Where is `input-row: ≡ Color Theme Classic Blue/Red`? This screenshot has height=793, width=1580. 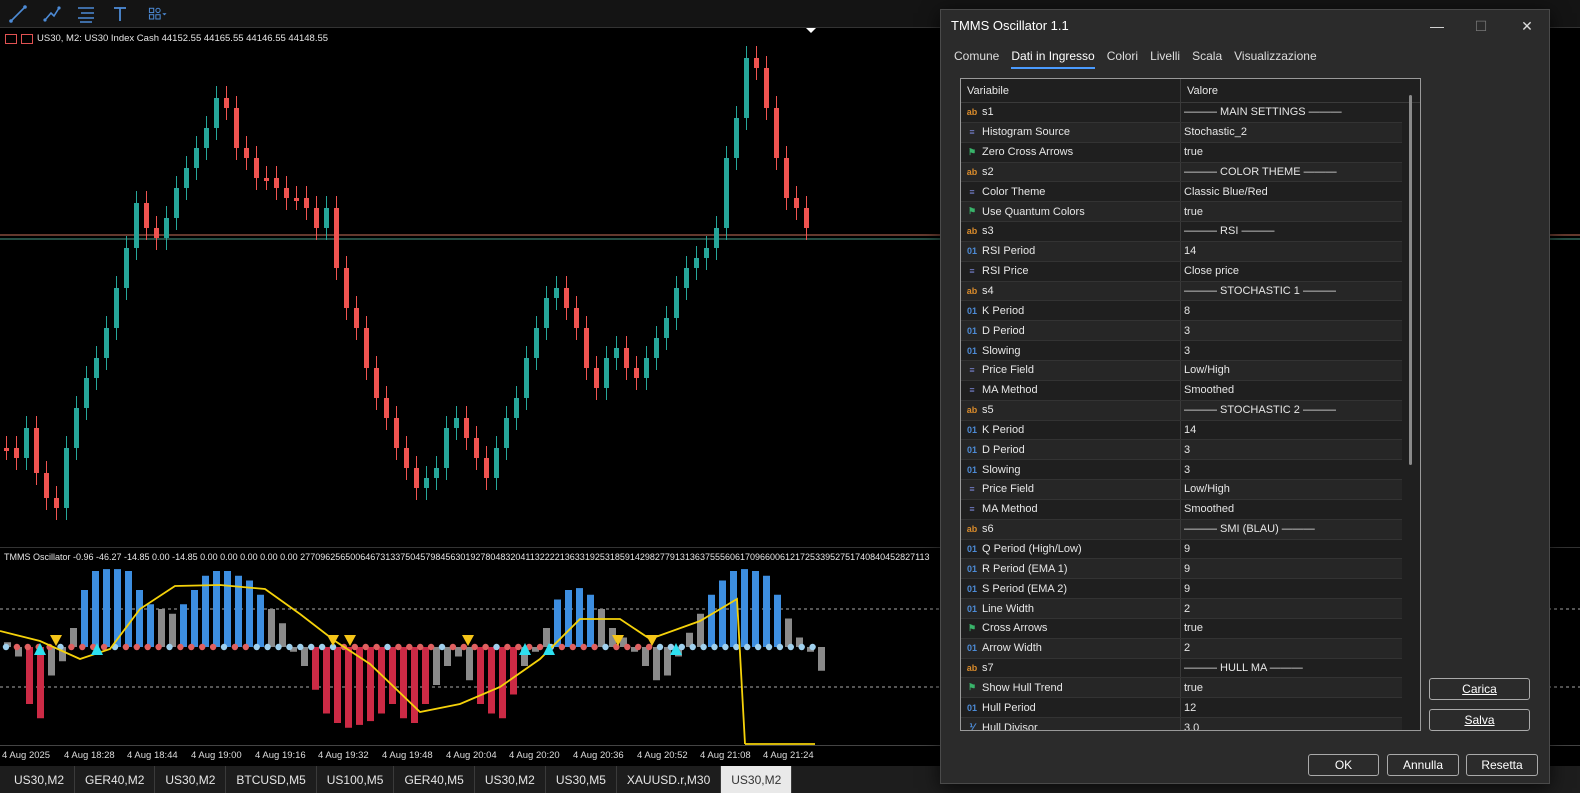
input-row: ≡ Color Theme Classic Blue/Red is located at coordinates (1181, 192).